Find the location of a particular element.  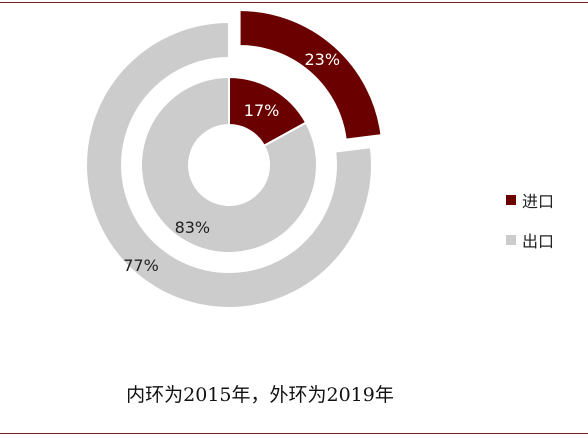

top-rule is located at coordinates (294, 2).